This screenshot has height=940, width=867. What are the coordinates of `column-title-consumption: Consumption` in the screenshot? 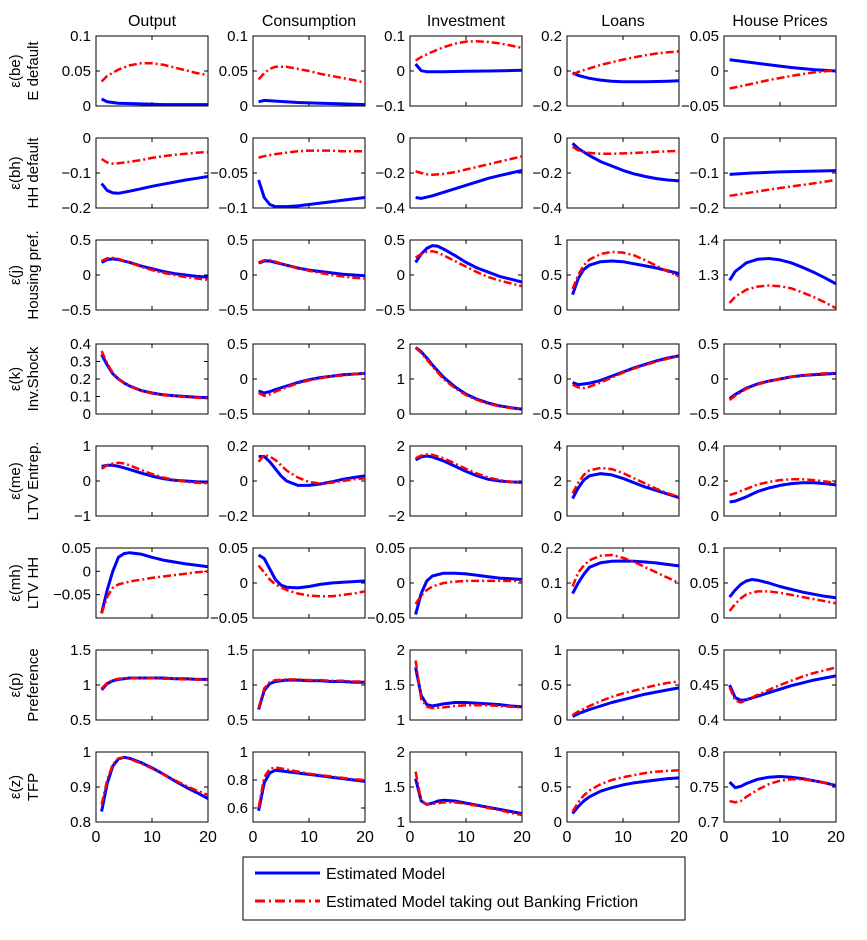 It's located at (309, 21).